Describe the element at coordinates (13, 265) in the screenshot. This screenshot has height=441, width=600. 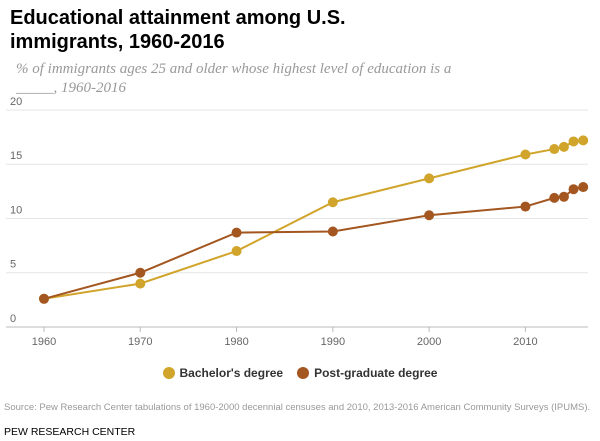
I see `y-tick-label: 5` at that location.